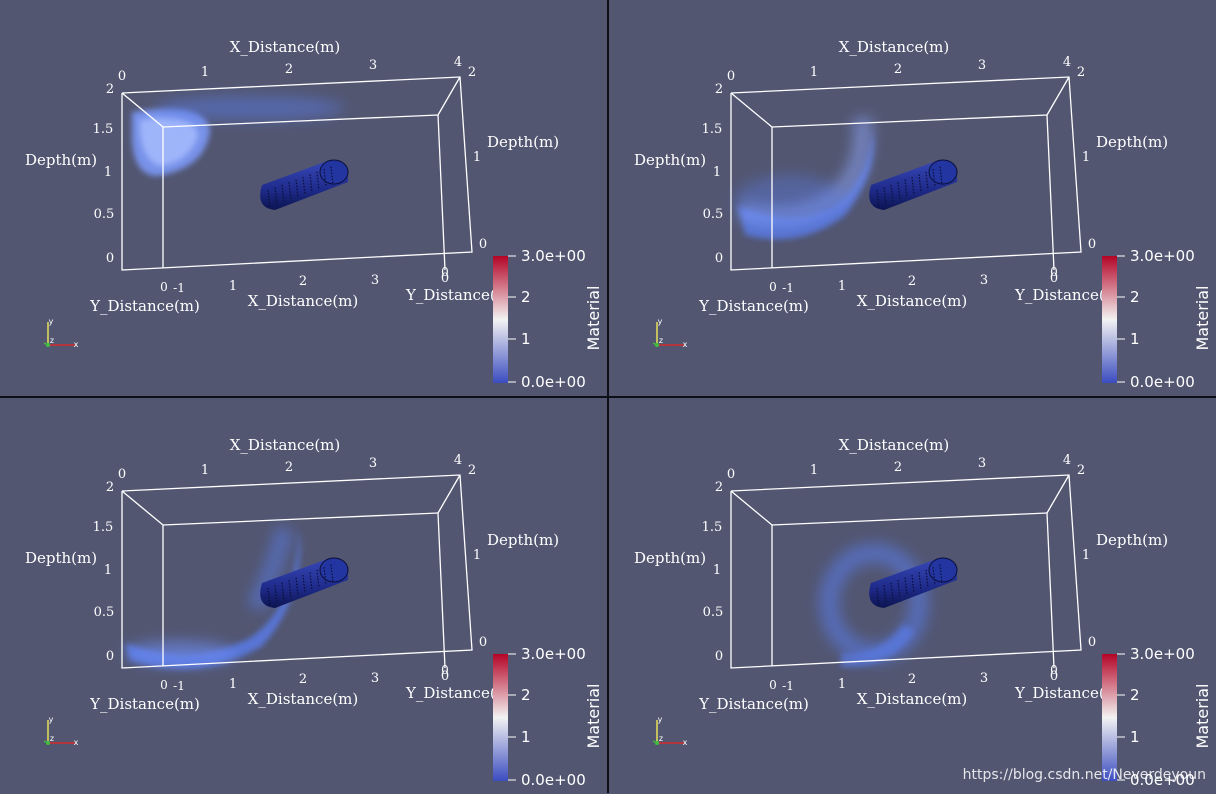  Describe the element at coordinates (303, 281) in the screenshot. I see `x-tick-bottom-label: 2` at that location.